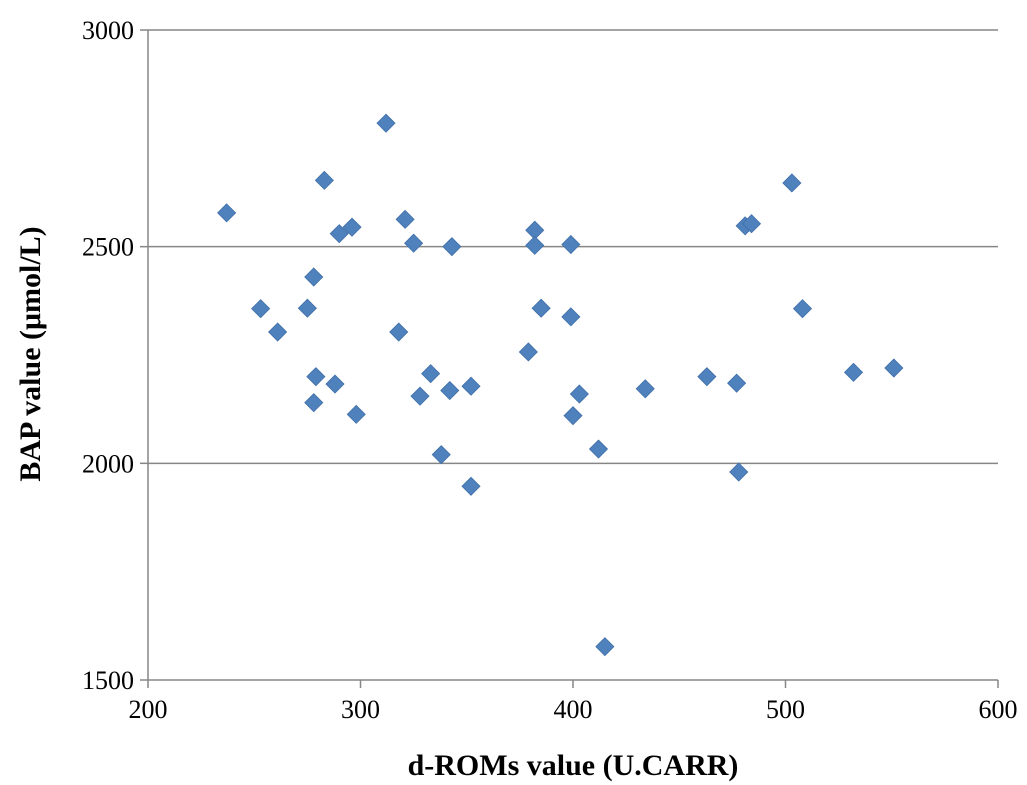  What do you see at coordinates (360, 709) in the screenshot?
I see `x-tick-label: 300` at bounding box center [360, 709].